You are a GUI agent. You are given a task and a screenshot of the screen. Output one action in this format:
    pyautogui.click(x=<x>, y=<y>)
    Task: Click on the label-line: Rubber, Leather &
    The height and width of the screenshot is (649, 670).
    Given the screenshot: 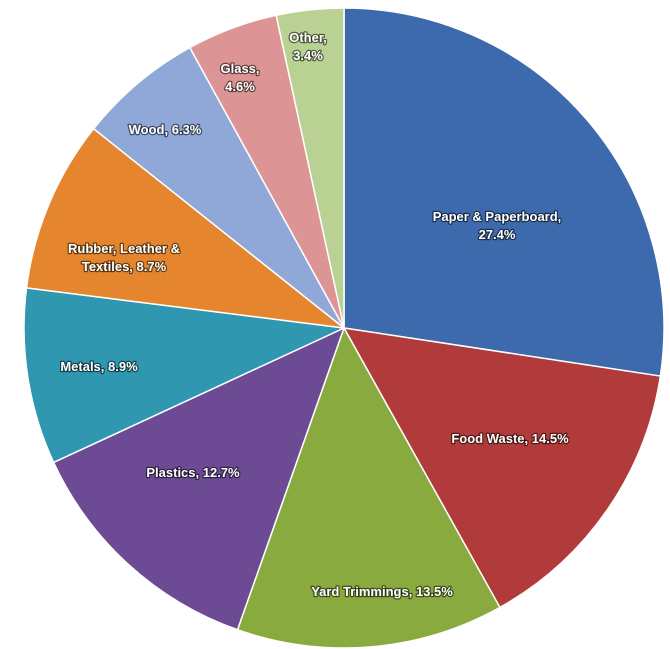 What is the action you would take?
    pyautogui.click(x=124, y=248)
    